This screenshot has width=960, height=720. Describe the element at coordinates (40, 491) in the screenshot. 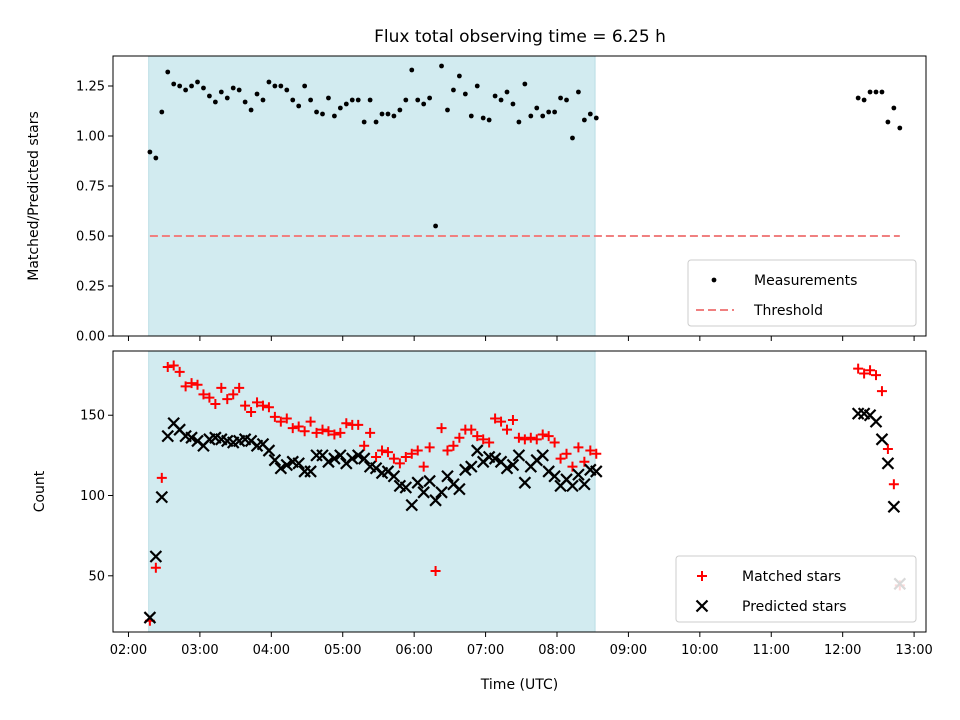

I see `bottom-ylabel: Count` at that location.